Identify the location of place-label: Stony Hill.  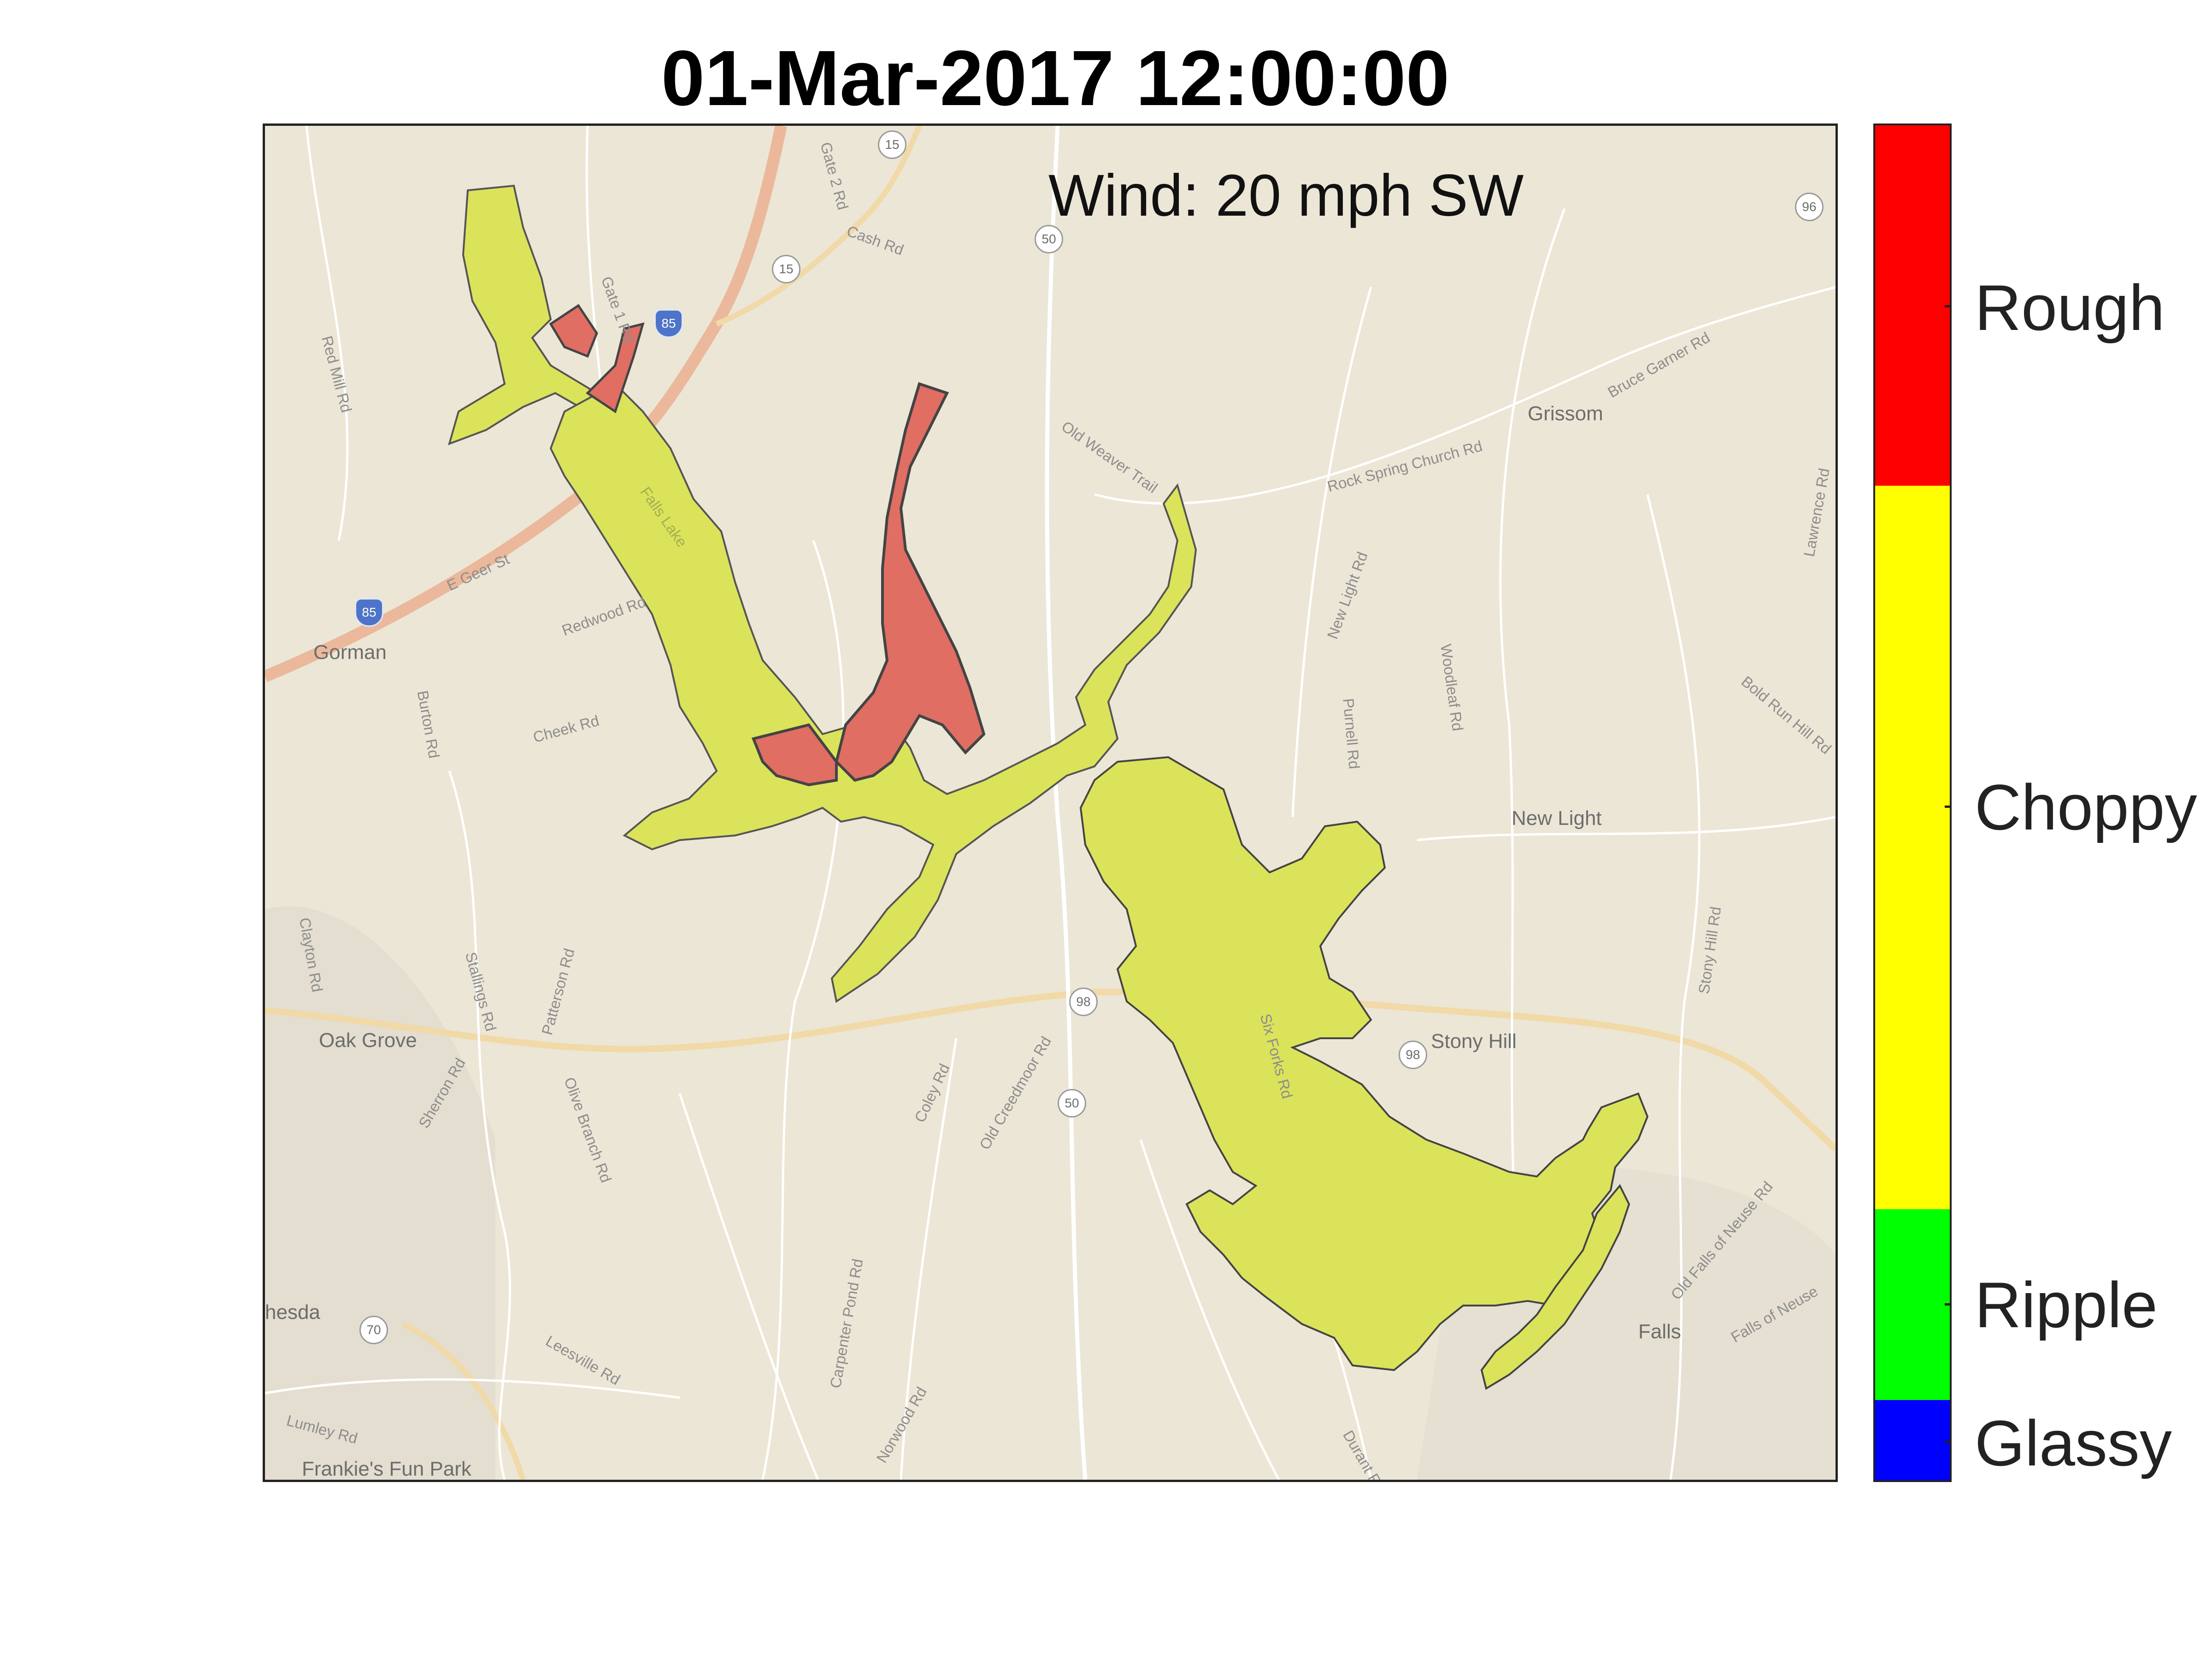
(1474, 1041).